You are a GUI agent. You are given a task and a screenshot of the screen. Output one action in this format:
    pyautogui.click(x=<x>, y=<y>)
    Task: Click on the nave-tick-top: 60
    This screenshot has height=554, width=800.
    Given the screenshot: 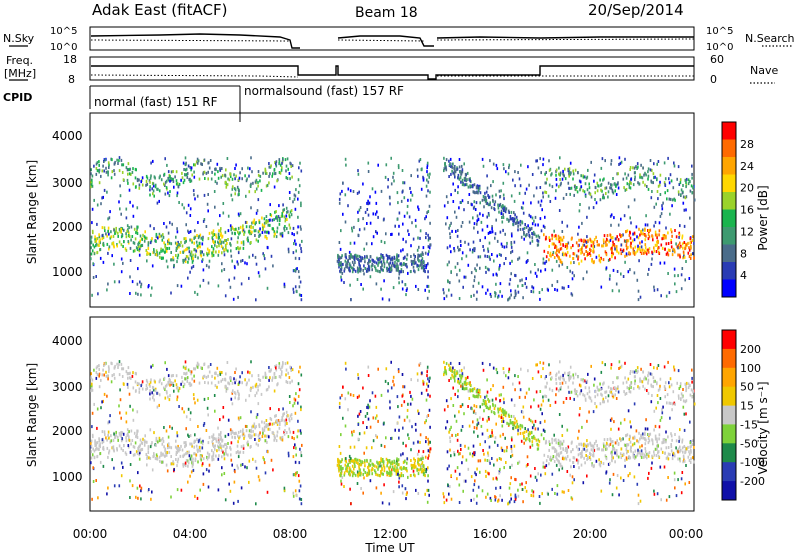 What is the action you would take?
    pyautogui.click(x=717, y=59)
    